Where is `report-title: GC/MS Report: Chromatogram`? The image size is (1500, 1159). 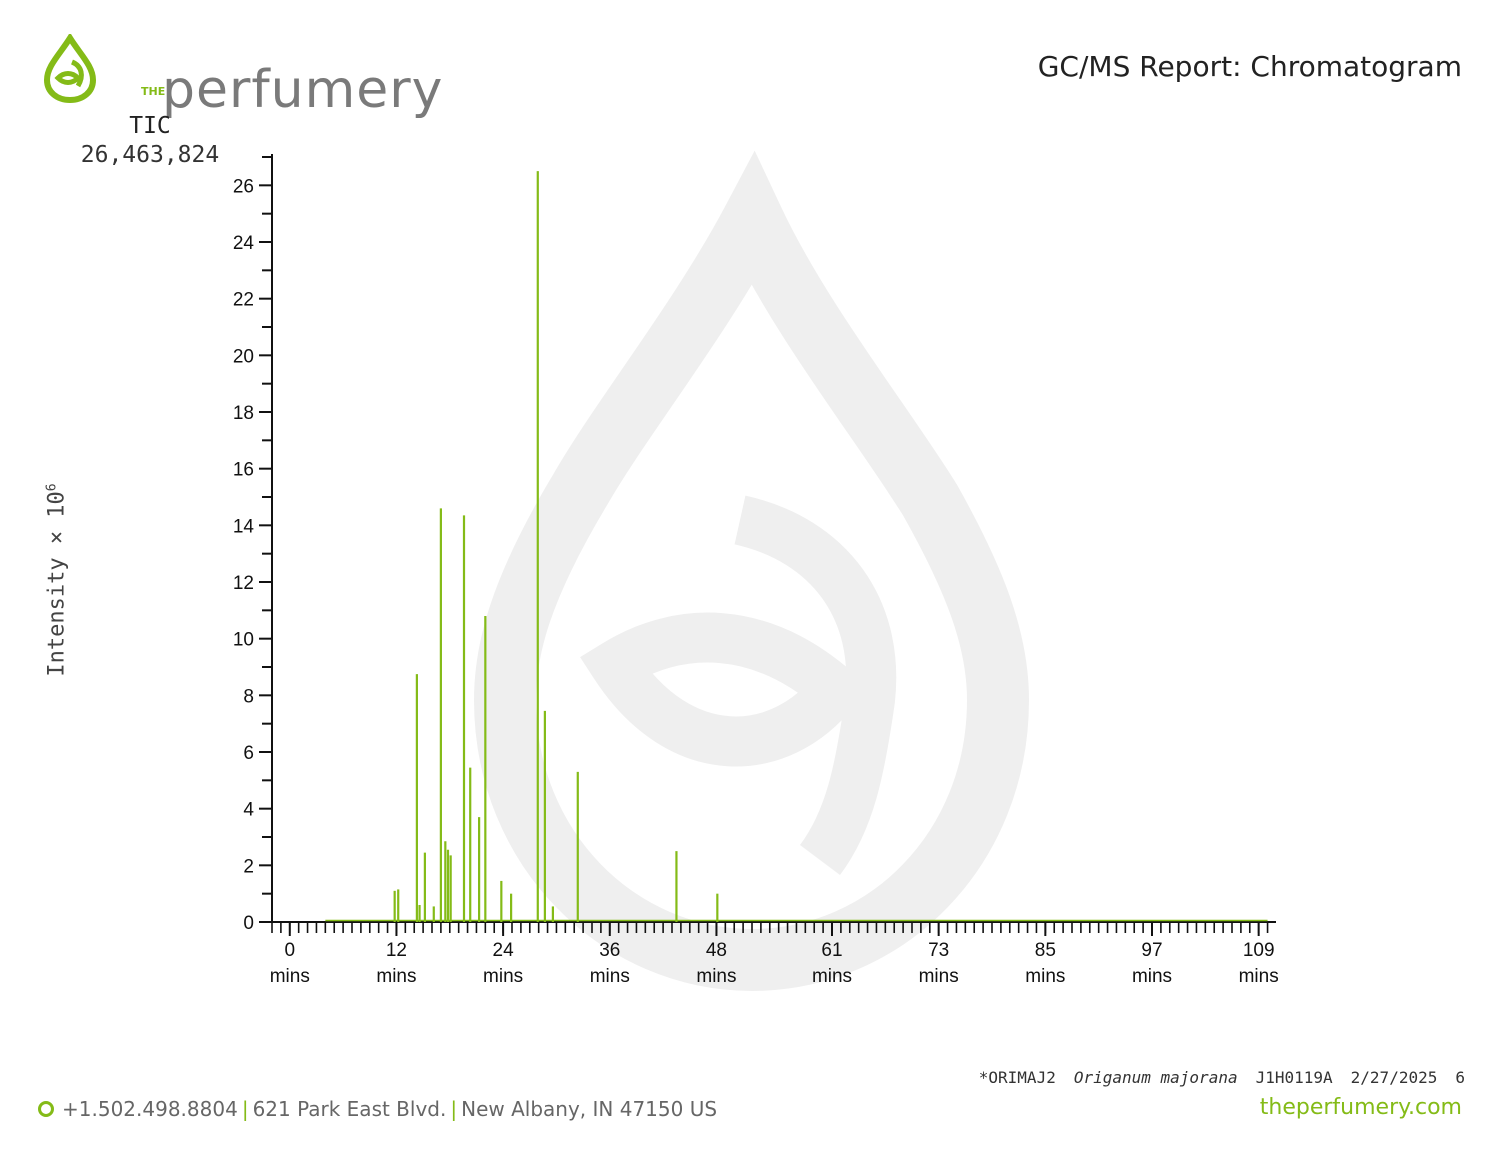 report-title: GC/MS Report: Chromatogram is located at coordinates (1249, 66).